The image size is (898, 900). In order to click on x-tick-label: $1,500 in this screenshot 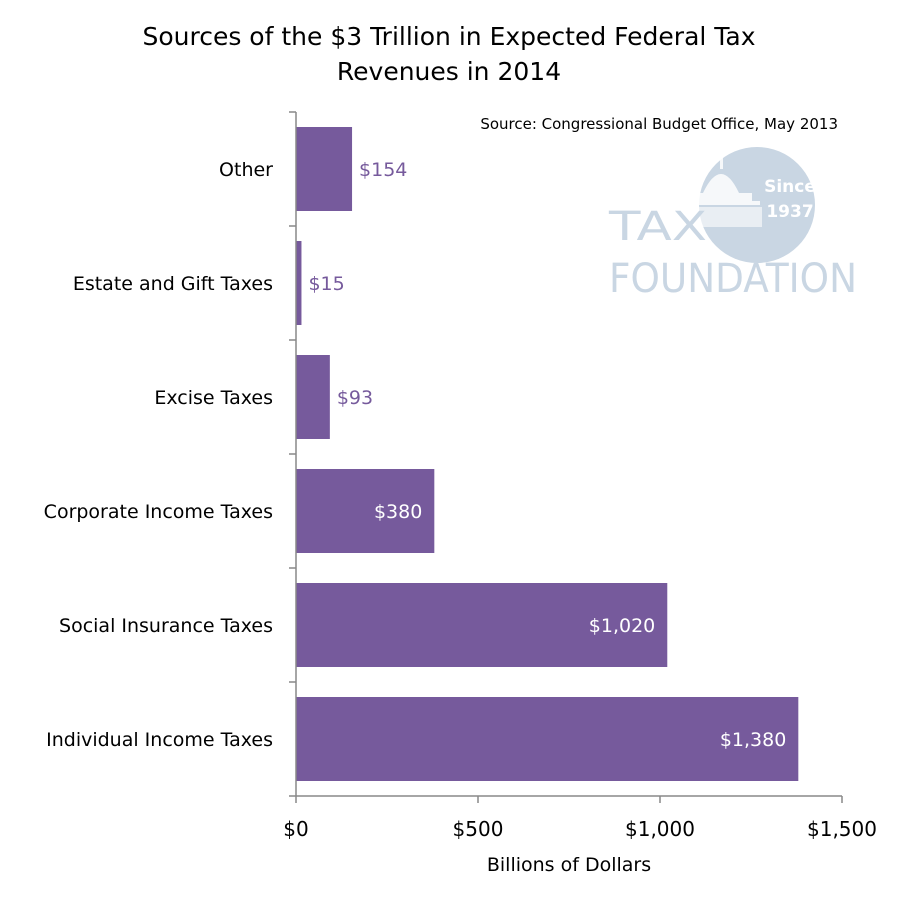, I will do `click(842, 829)`.